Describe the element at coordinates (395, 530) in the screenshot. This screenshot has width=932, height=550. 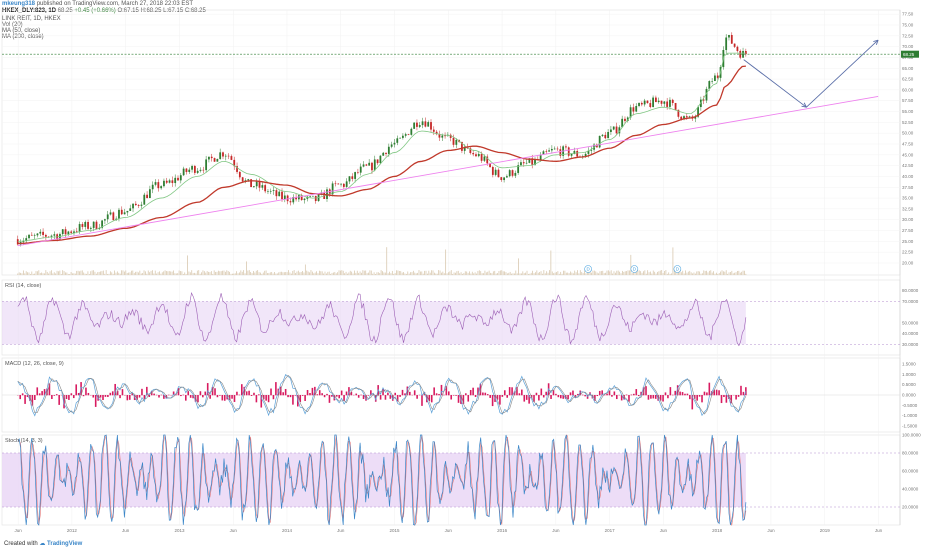
I see `time-tick-label: 2015` at that location.